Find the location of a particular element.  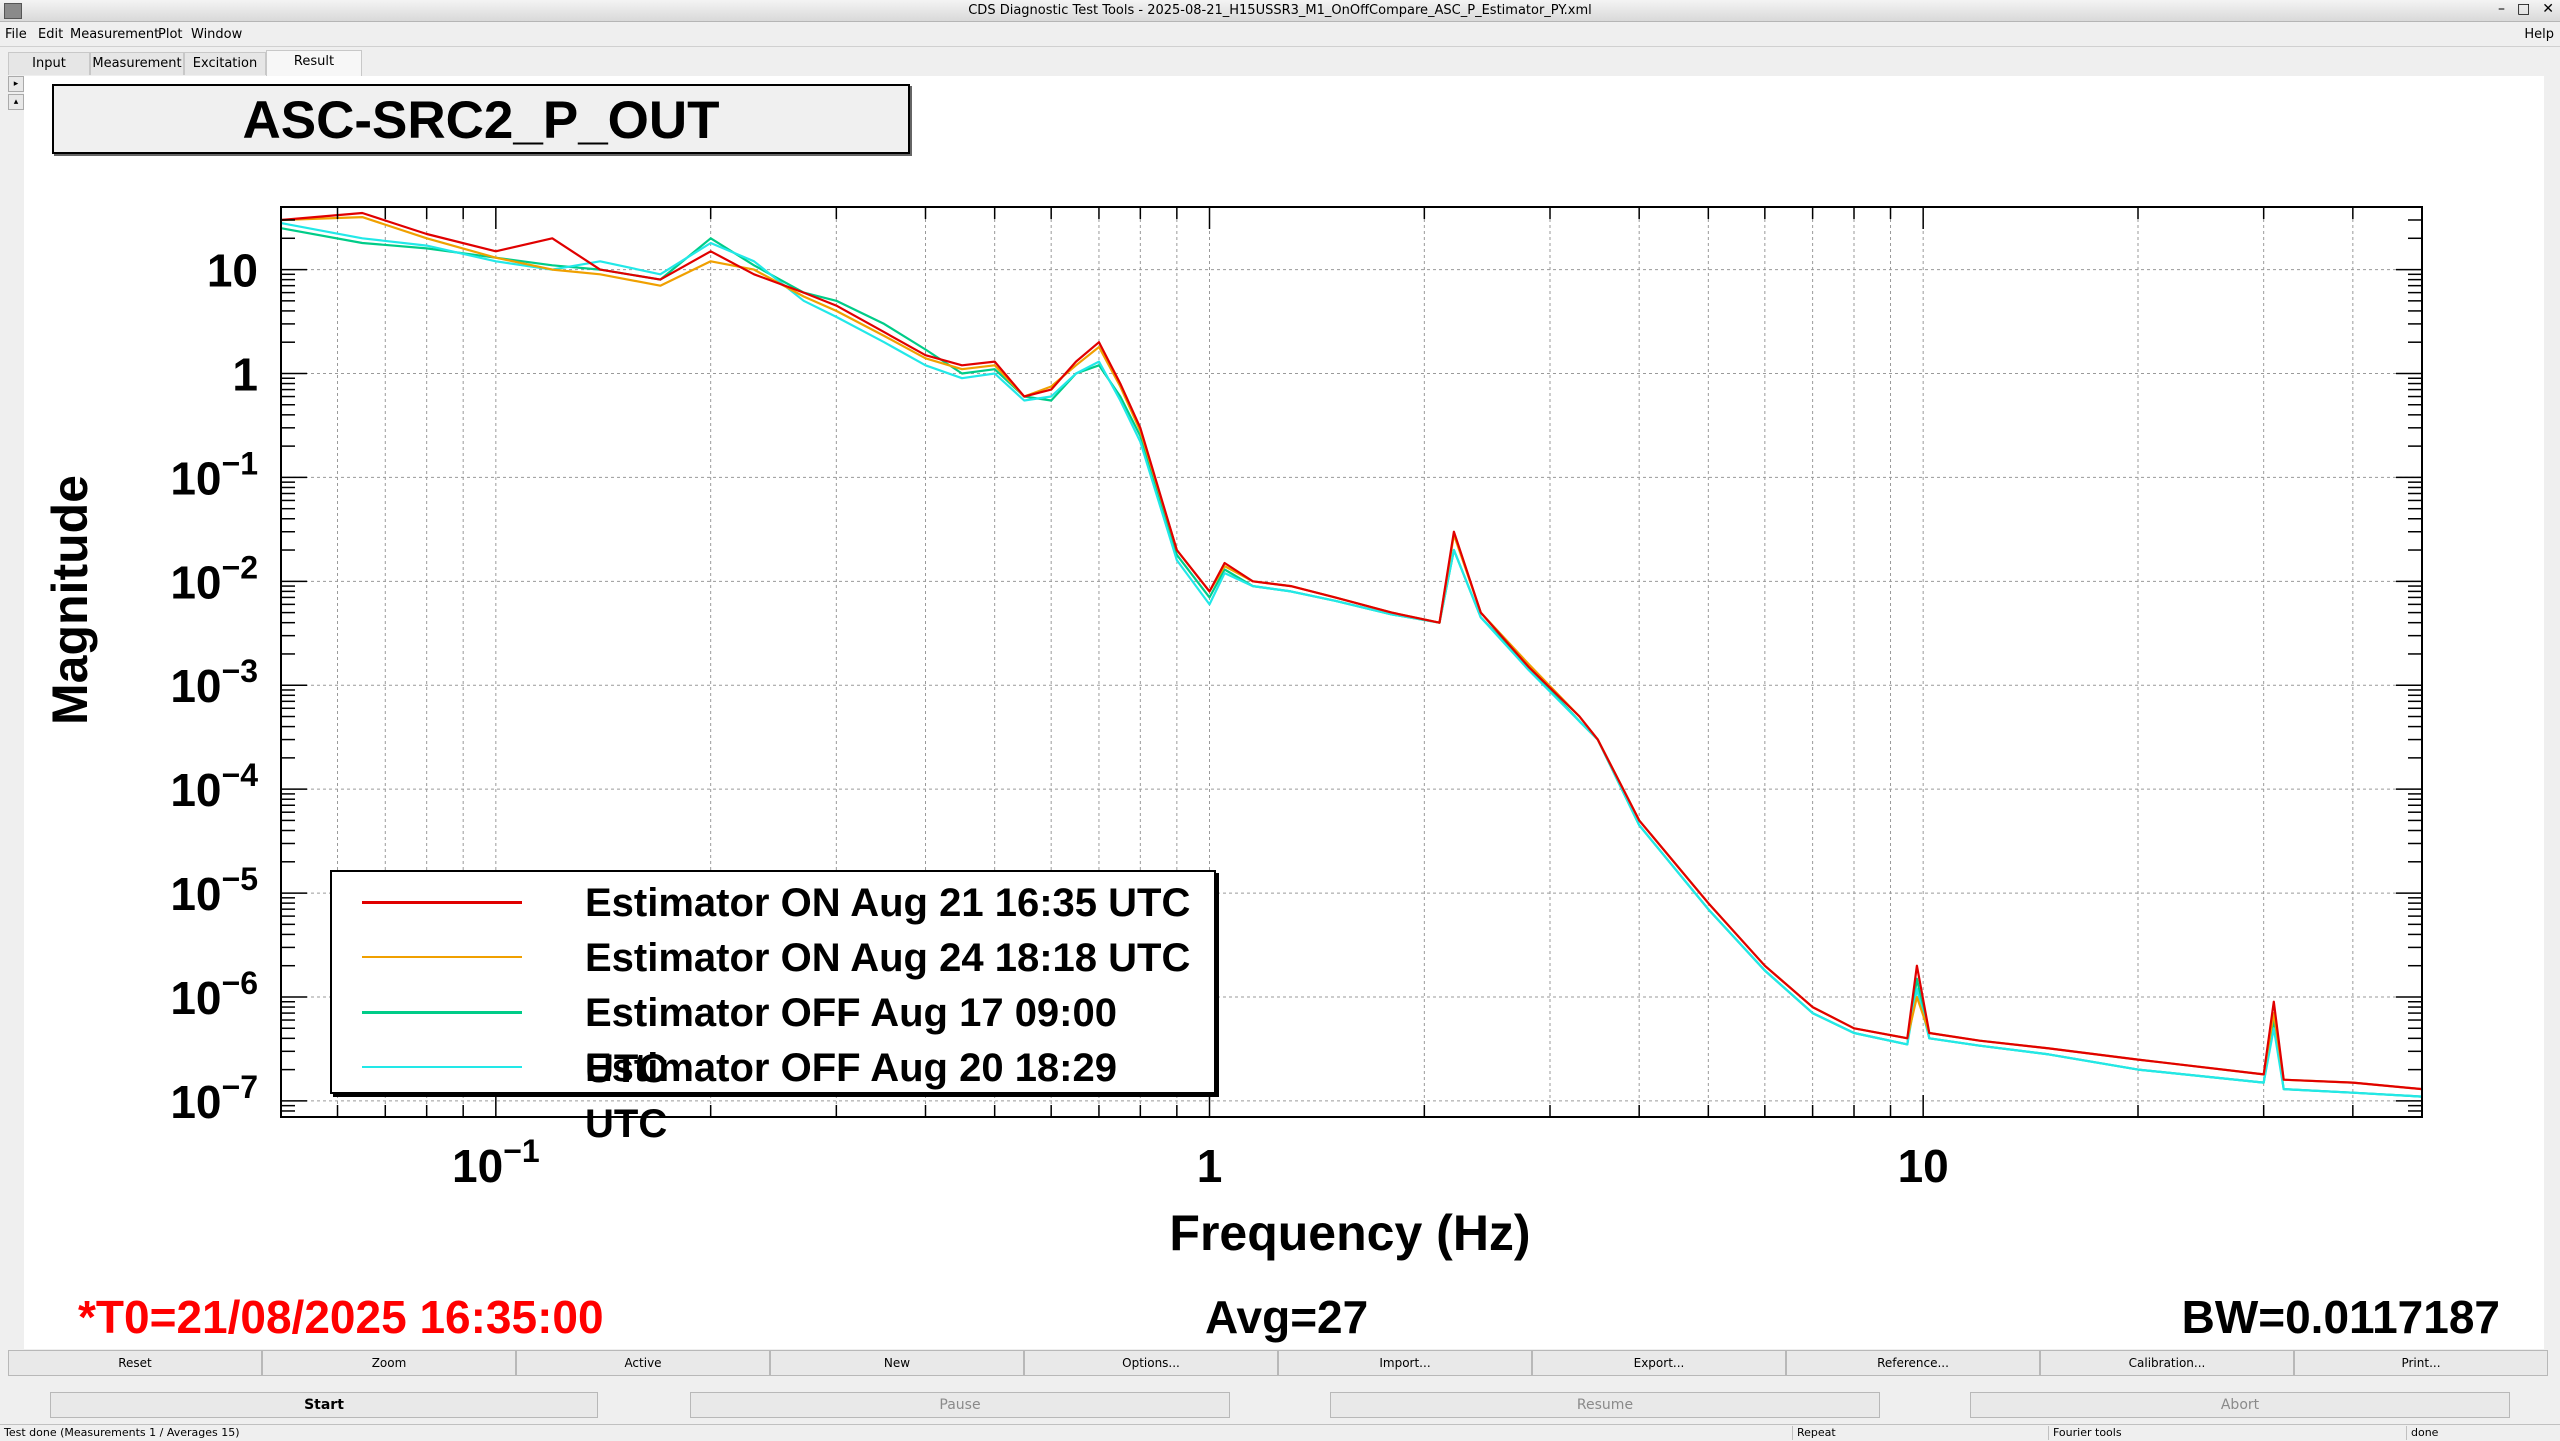

minimize-icon: – is located at coordinates (2502, 9).